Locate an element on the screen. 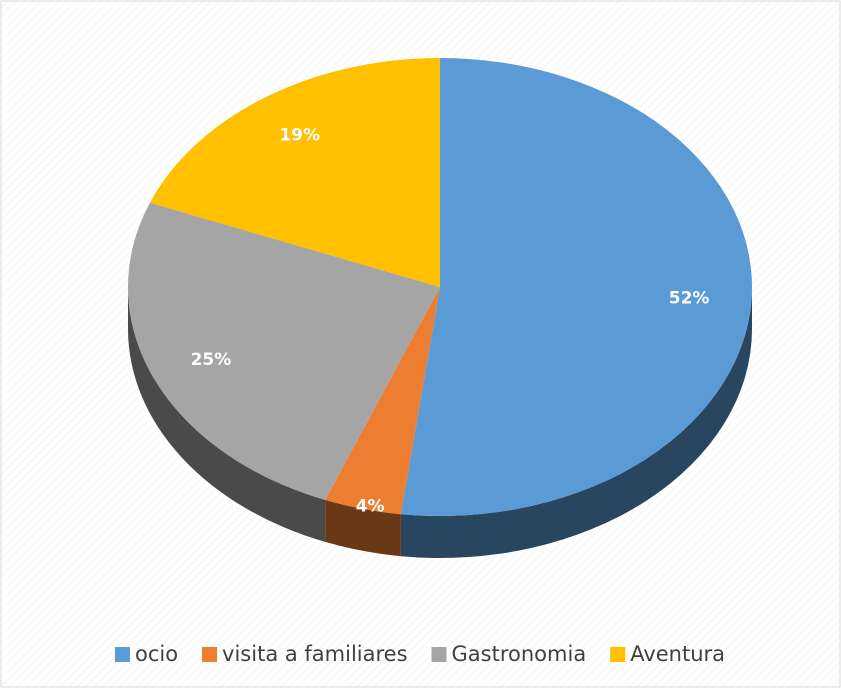 This screenshot has width=841, height=688. legend-label: ocio is located at coordinates (156, 654).